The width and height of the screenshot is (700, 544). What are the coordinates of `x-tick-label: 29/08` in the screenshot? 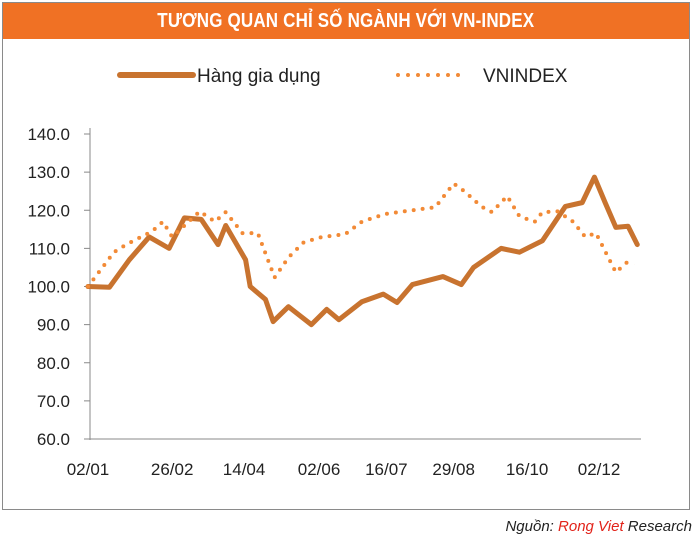 It's located at (453, 469).